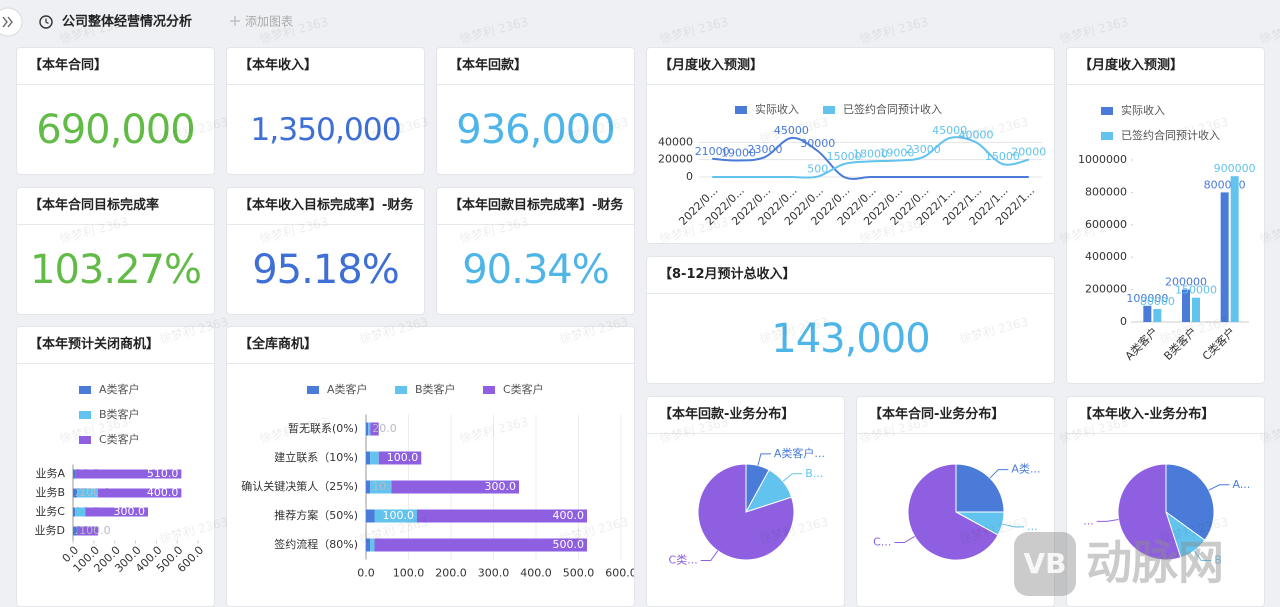 This screenshot has height=607, width=1280. I want to click on card: 【本年回款目标完成率】-财务 90.34%, so click(535, 251).